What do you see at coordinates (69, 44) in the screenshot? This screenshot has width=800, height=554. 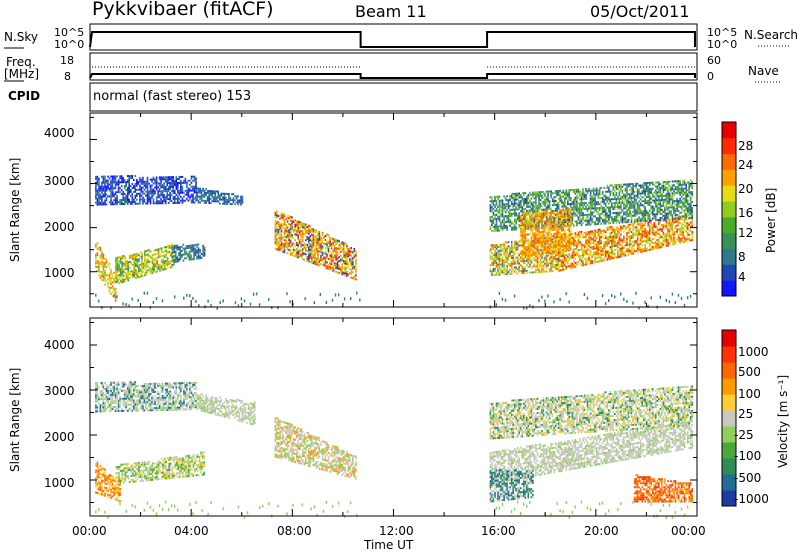 I see `nsky-tick-bottom: 10^0` at bounding box center [69, 44].